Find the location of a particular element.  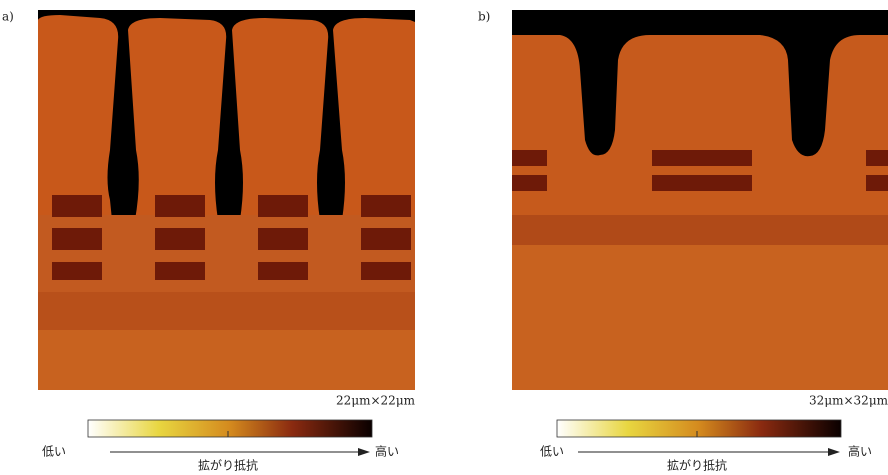

scale-label: 22μm×22μm is located at coordinates (376, 401).